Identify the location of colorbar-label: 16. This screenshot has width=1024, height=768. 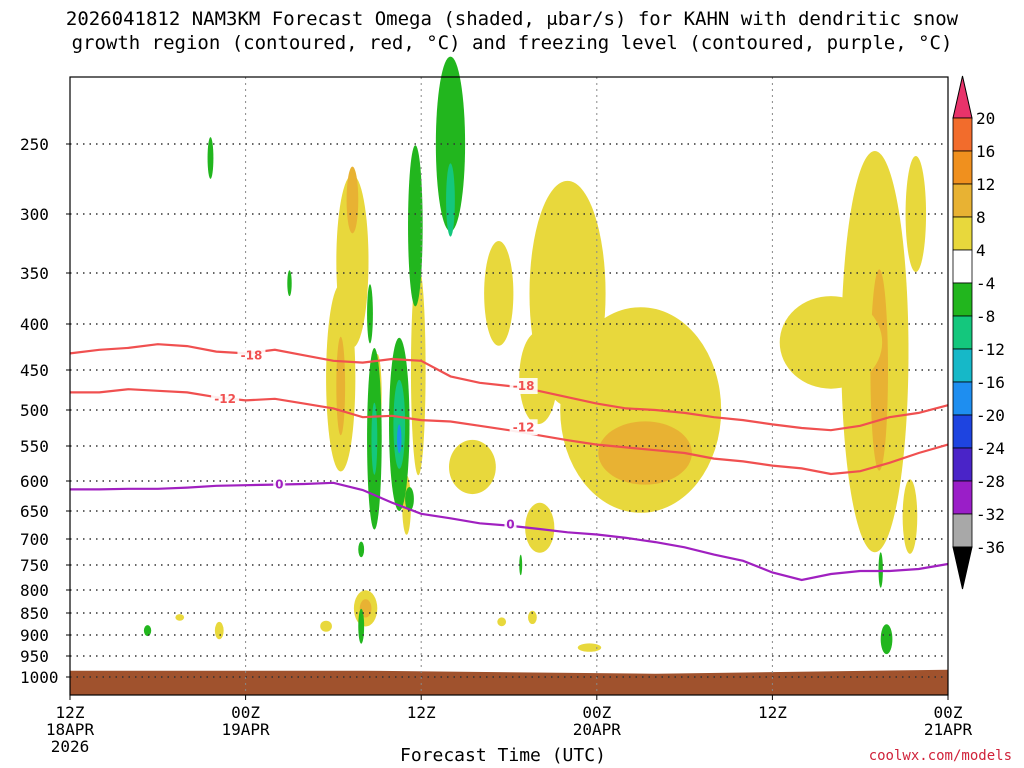
(985, 151).